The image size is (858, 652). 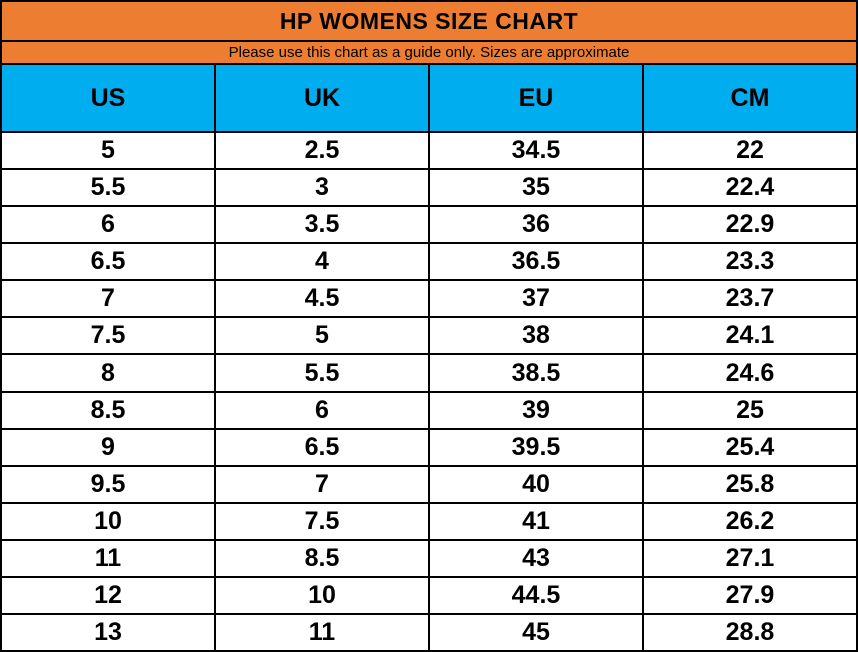 I want to click on cell-eu: 34.5, so click(x=537, y=151).